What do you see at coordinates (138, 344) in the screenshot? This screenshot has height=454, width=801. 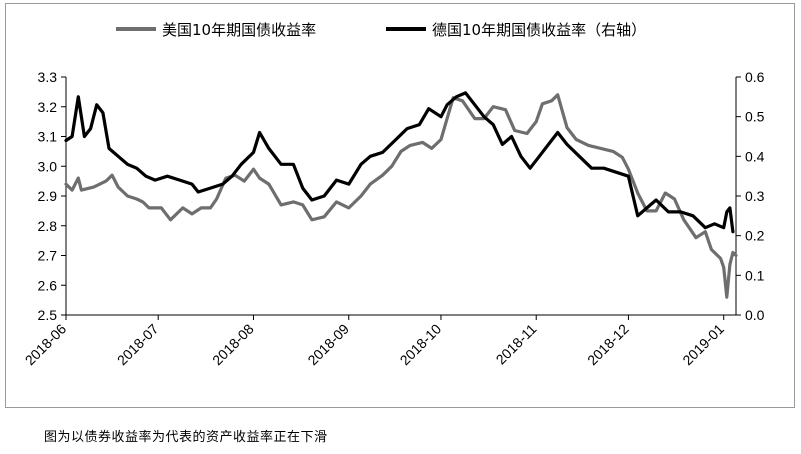 I see `x-tick-label: 2018-07` at bounding box center [138, 344].